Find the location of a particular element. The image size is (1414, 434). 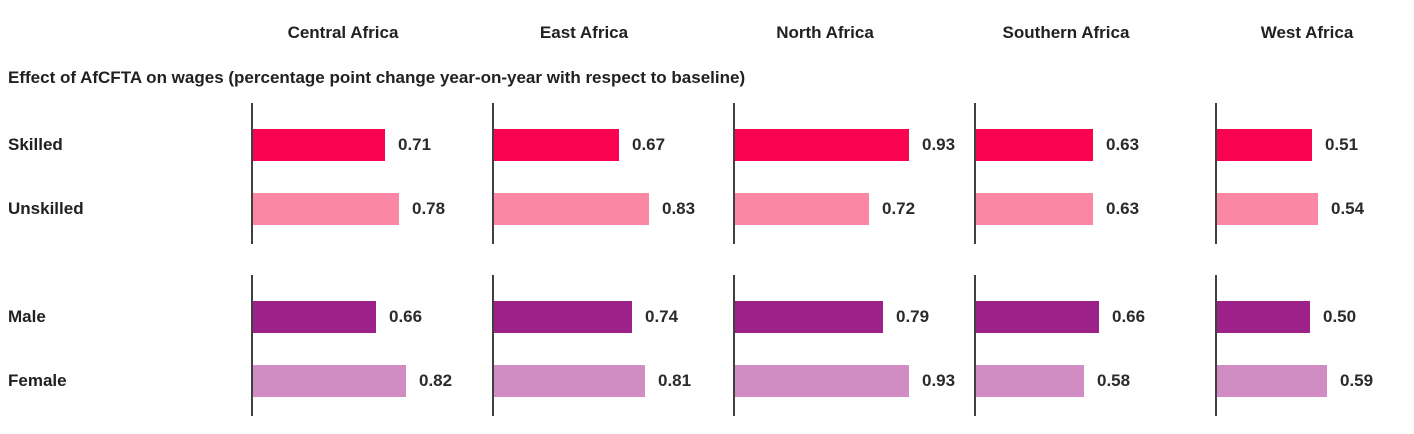

bar-row: 0.54 is located at coordinates (1315, 209).